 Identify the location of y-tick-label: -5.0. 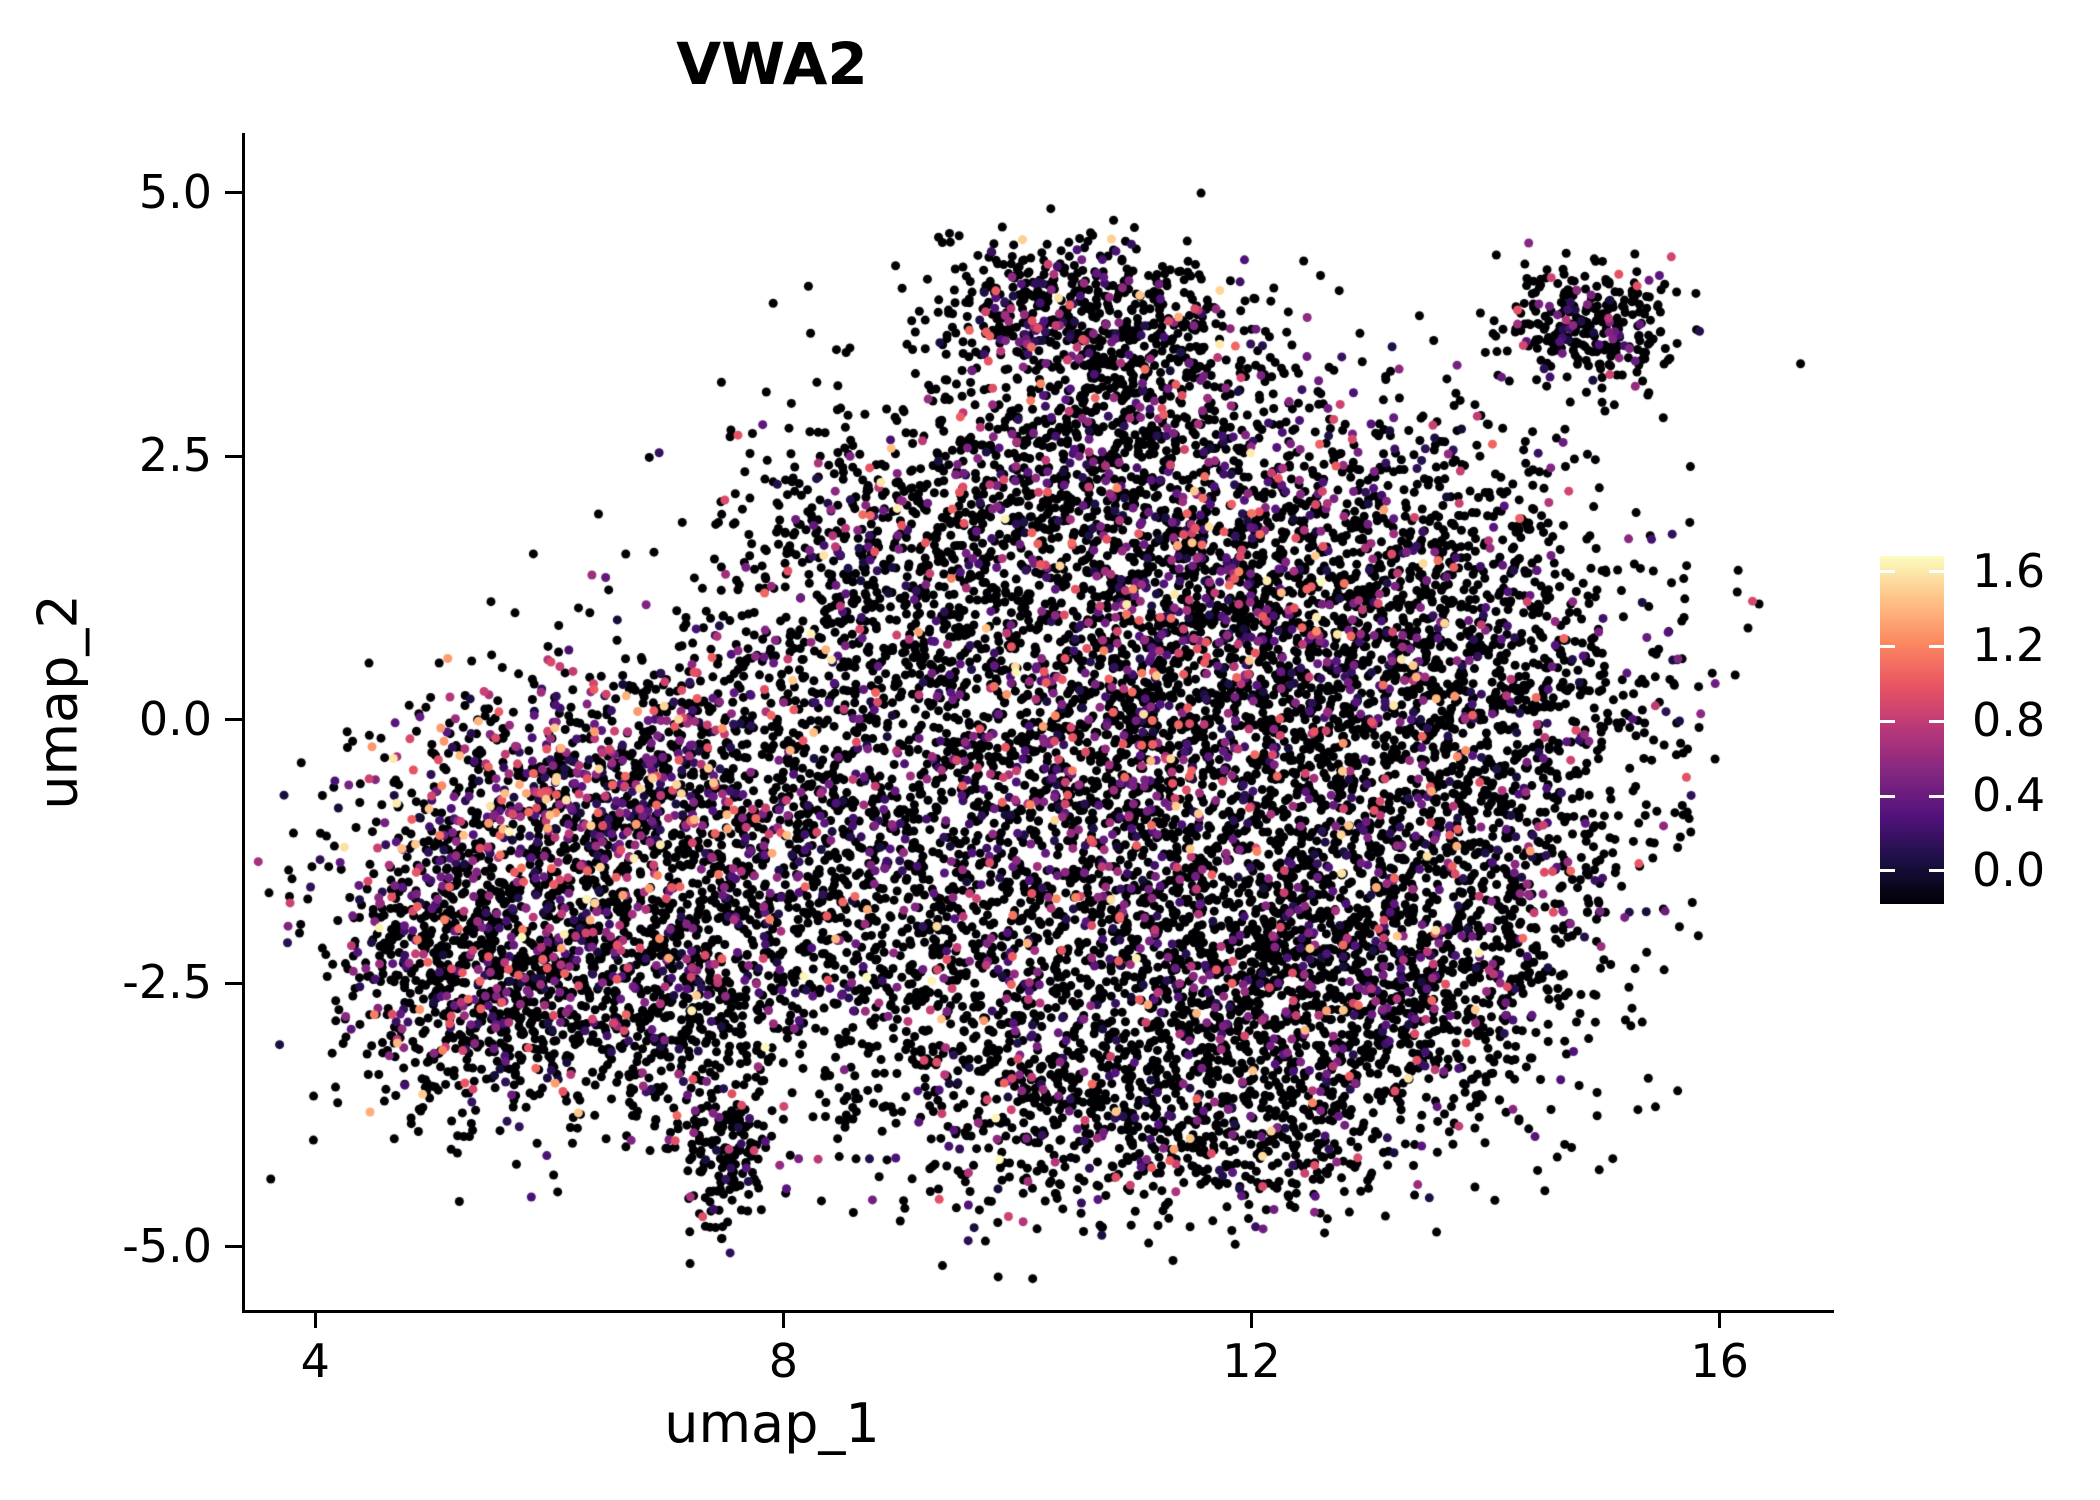
(167, 1245).